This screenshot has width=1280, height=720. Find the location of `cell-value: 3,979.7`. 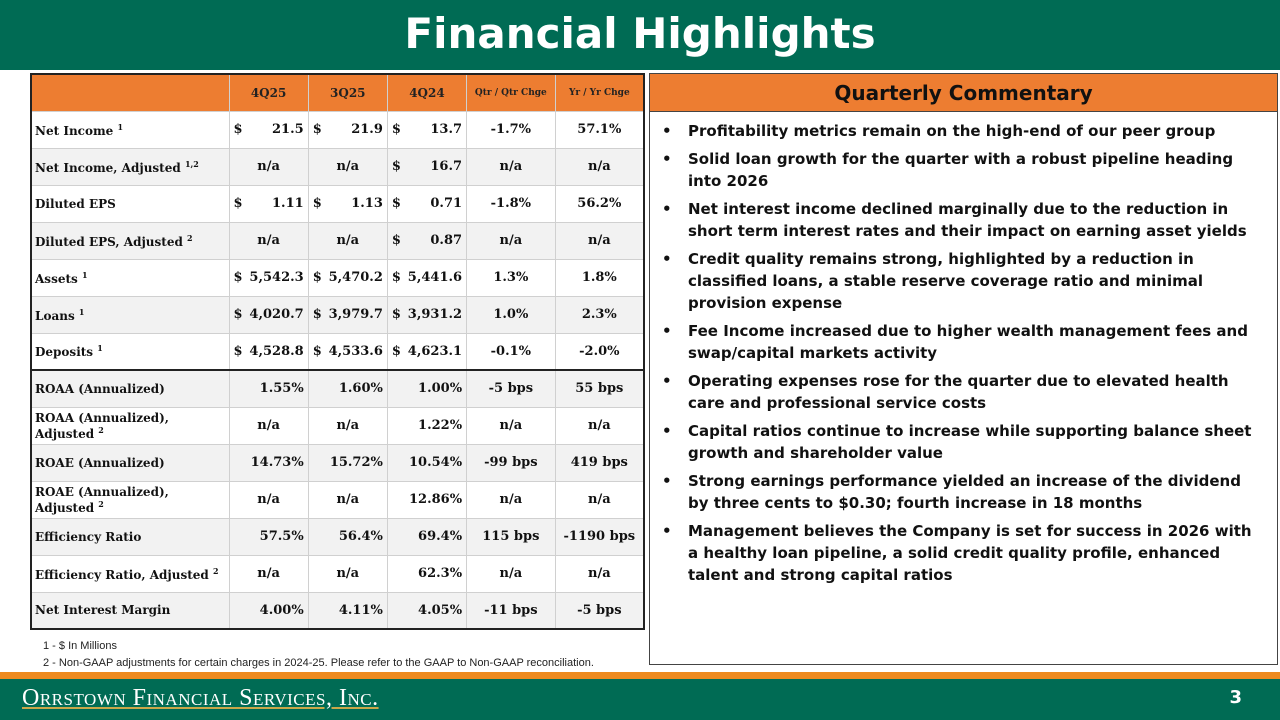

cell-value: 3,979.7 is located at coordinates (355, 314).